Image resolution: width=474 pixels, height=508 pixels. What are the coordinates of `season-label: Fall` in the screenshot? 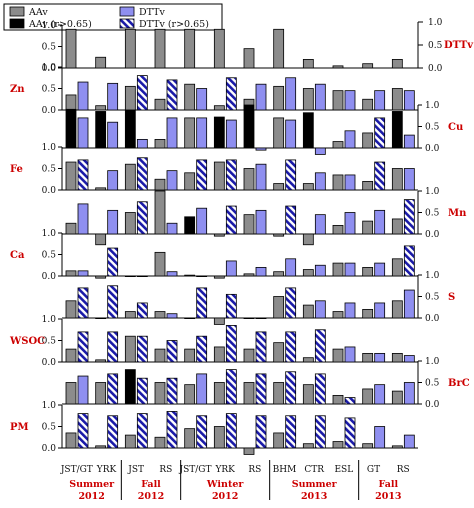 It's located at (151, 484).